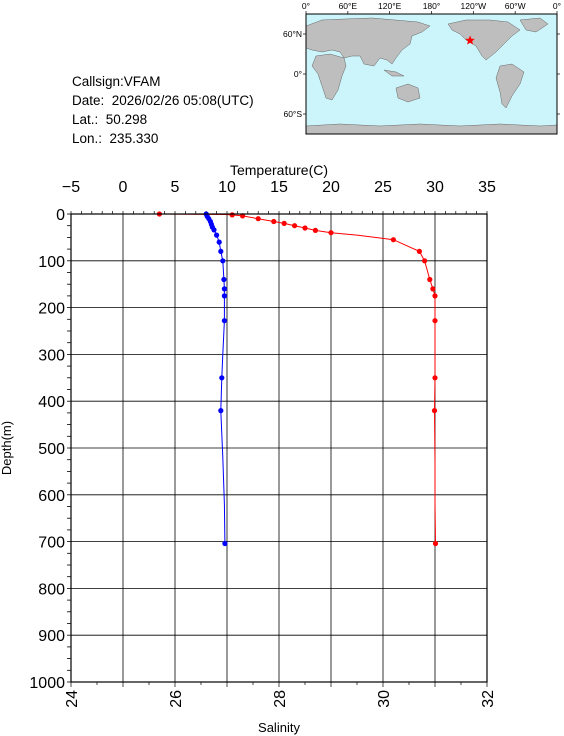 The height and width of the screenshot is (736, 564). Describe the element at coordinates (123, 187) in the screenshot. I see `temperature-tick-label: 0` at that location.